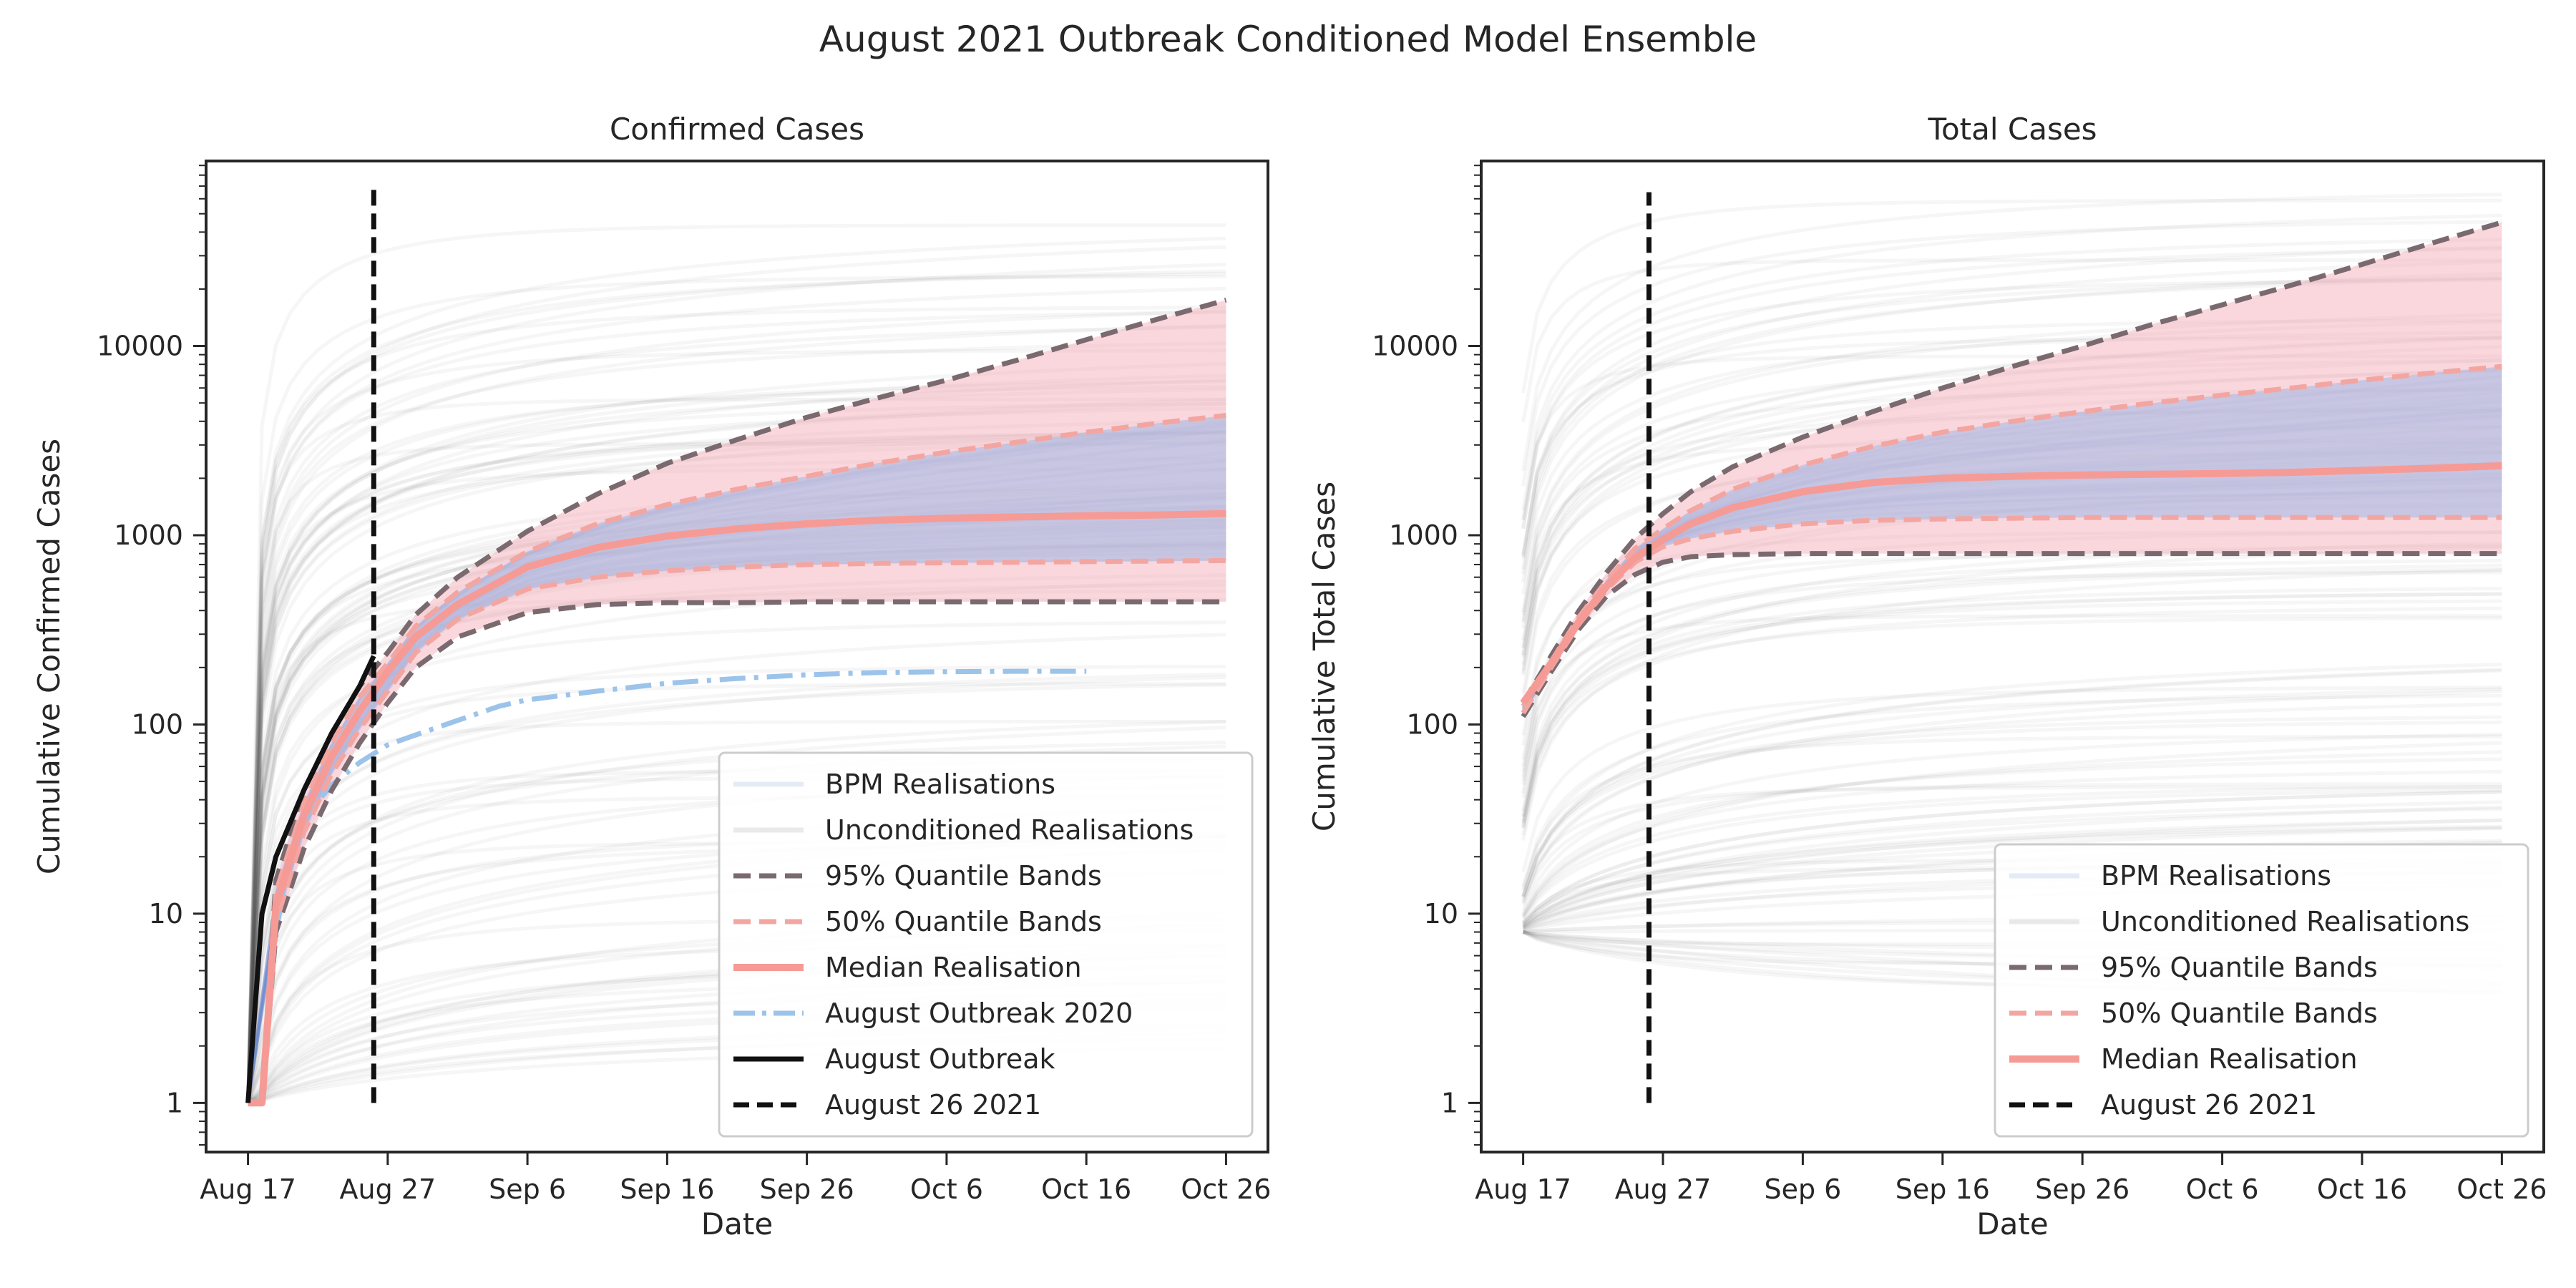  I want to click on x-tick-label: Sep 26, so click(2082, 1189).